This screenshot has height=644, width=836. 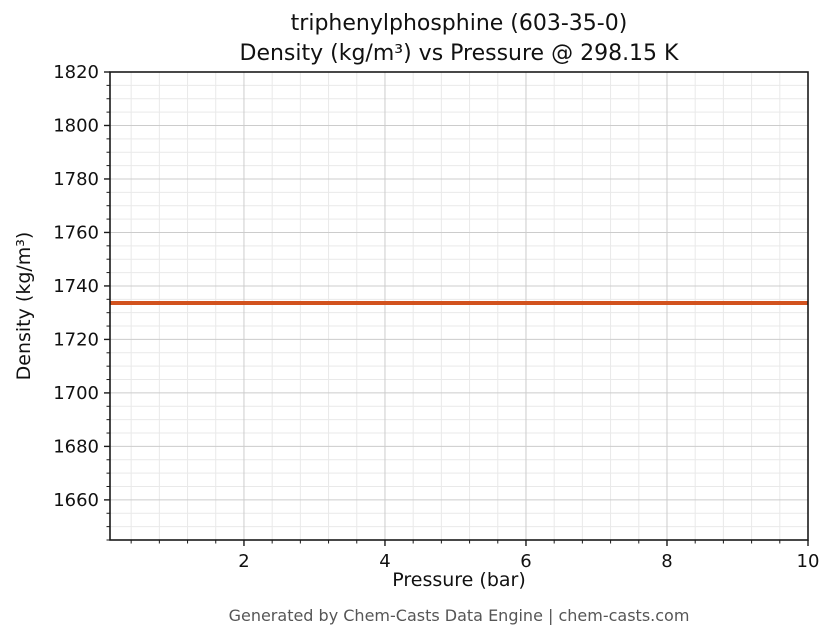 What do you see at coordinates (243, 561) in the screenshot?
I see `x-tick-label: 2` at bounding box center [243, 561].